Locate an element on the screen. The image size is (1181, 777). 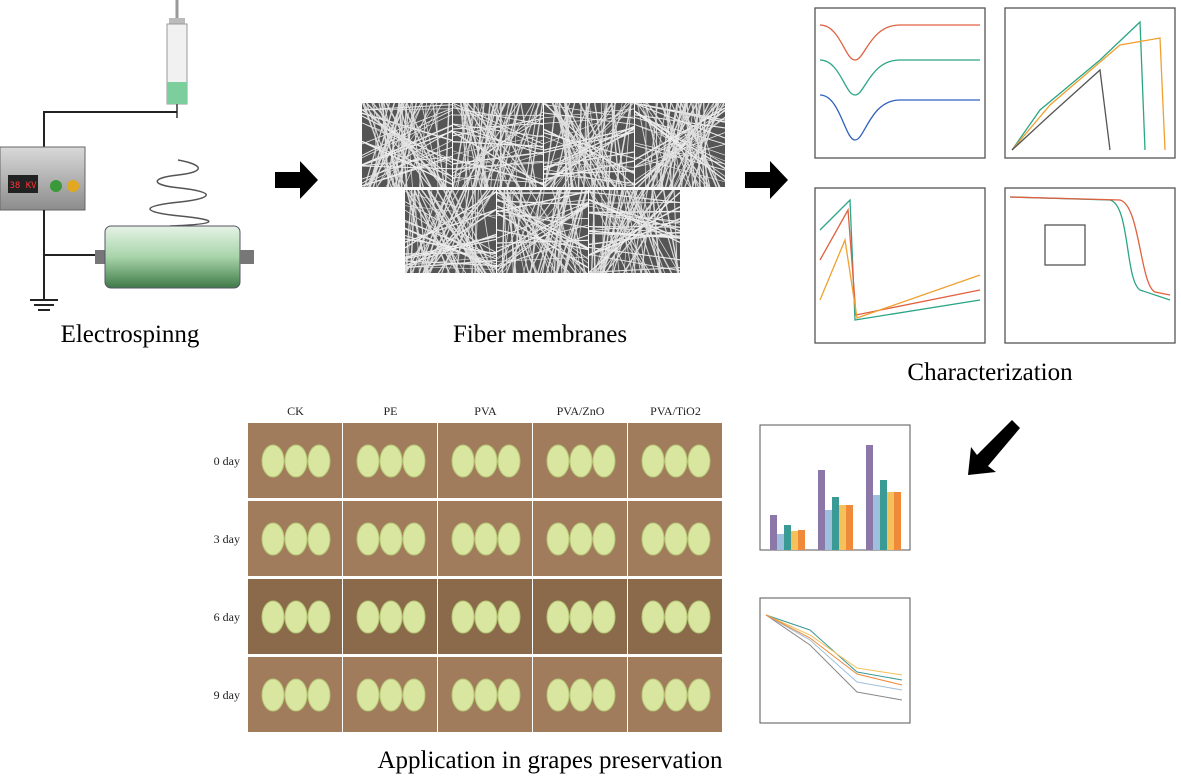
row-label: 0 day is located at coordinates (227, 461).